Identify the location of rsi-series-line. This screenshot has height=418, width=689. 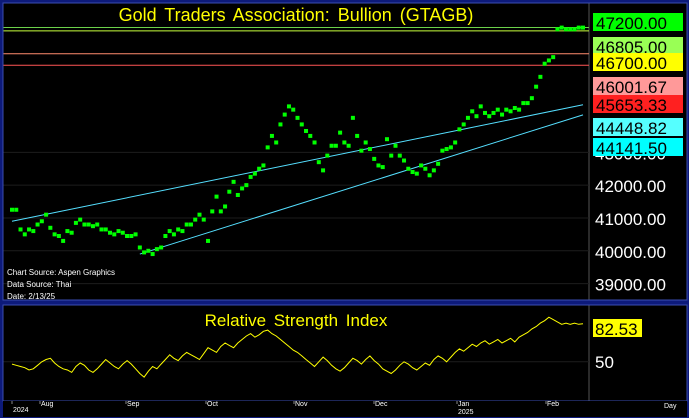
(297, 347).